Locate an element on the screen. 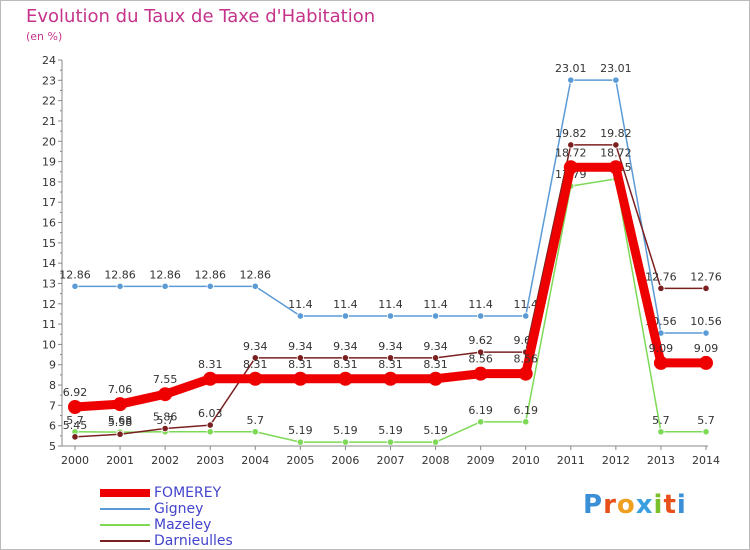 Image resolution: width=750 pixels, height=550 pixels. y-tick-label: 21 is located at coordinates (49, 121).